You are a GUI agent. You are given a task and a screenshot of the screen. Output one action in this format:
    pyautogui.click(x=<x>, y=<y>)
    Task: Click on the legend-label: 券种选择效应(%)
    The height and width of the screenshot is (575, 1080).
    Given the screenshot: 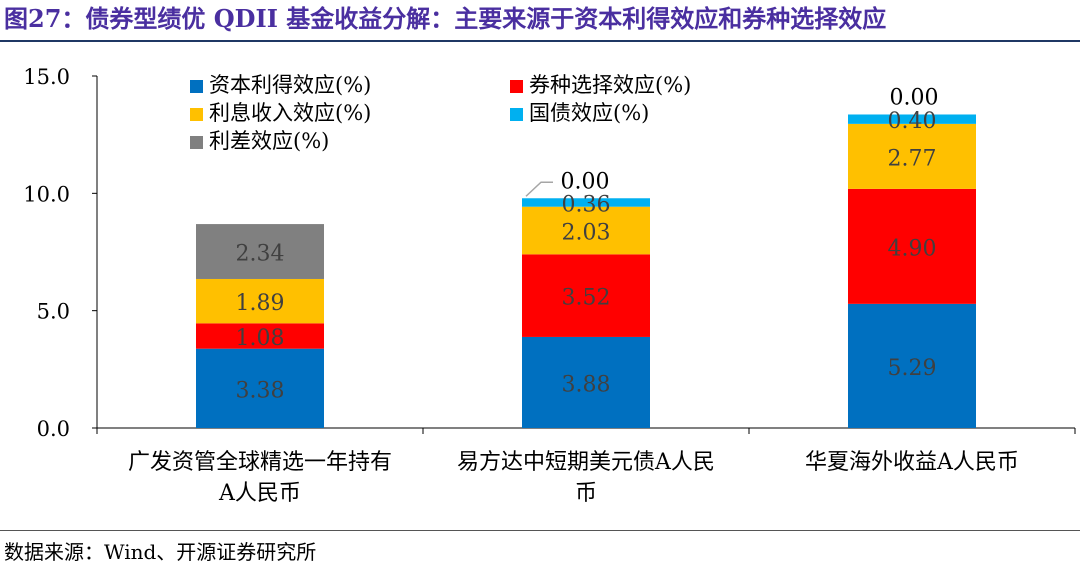 What is the action you would take?
    pyautogui.click(x=610, y=85)
    